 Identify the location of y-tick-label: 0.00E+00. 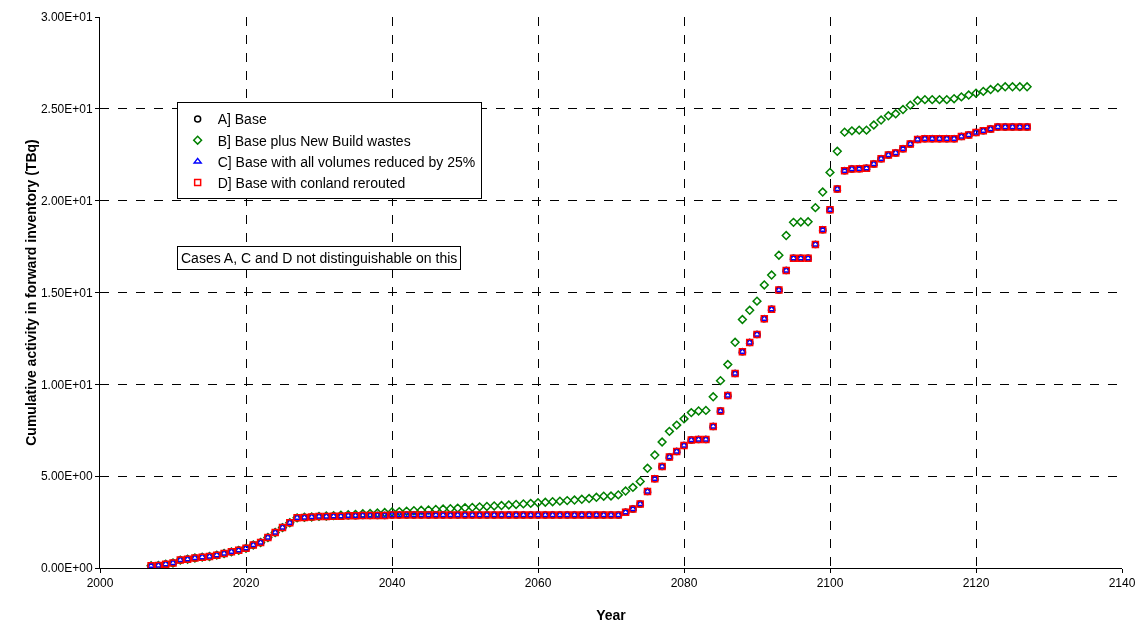
(66, 568).